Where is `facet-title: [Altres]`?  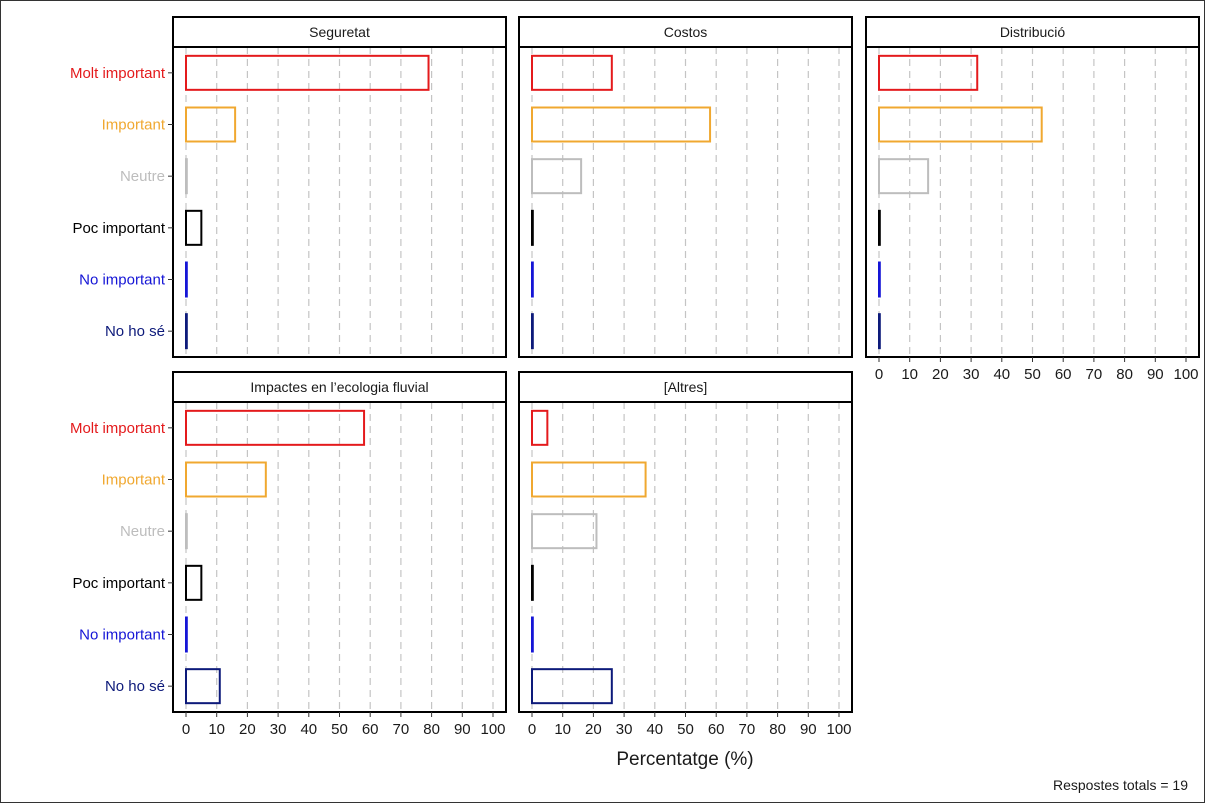 facet-title: [Altres] is located at coordinates (686, 387).